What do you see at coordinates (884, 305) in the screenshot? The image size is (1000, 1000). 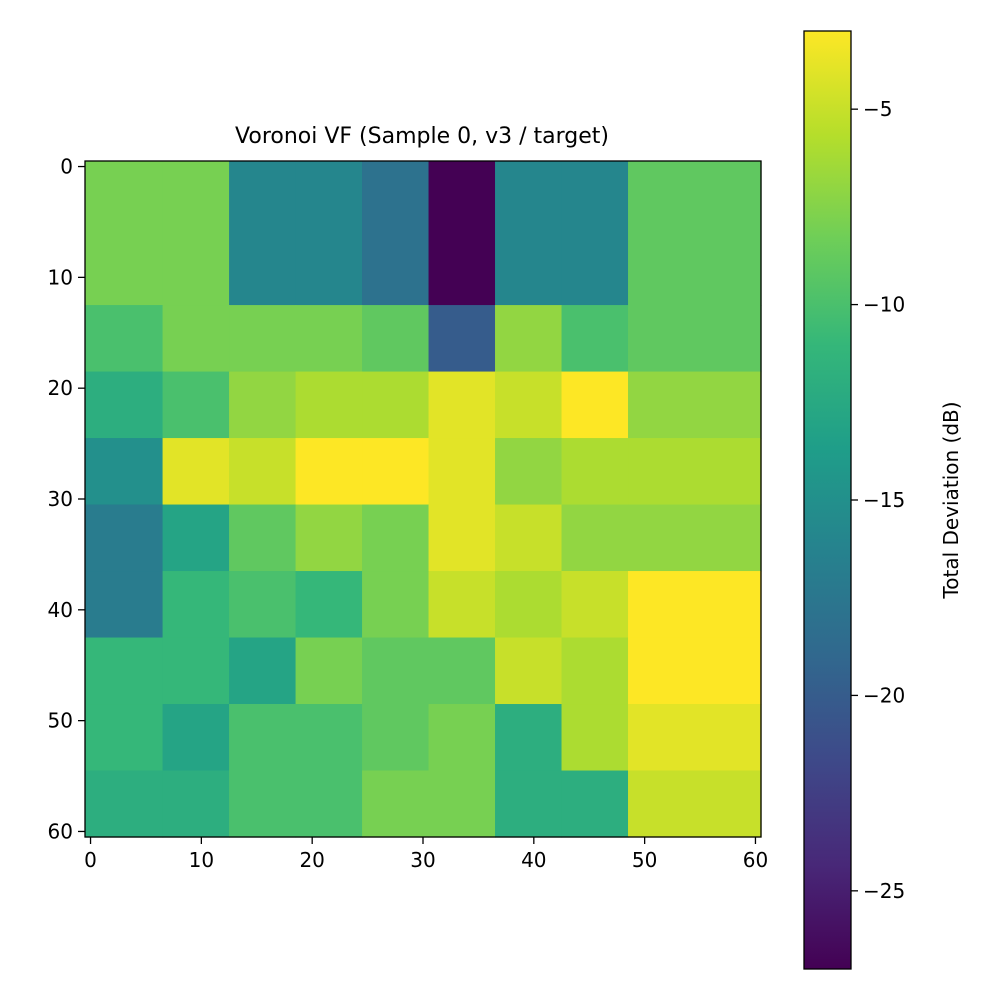 I see `colorbar-tick-label: −10` at bounding box center [884, 305].